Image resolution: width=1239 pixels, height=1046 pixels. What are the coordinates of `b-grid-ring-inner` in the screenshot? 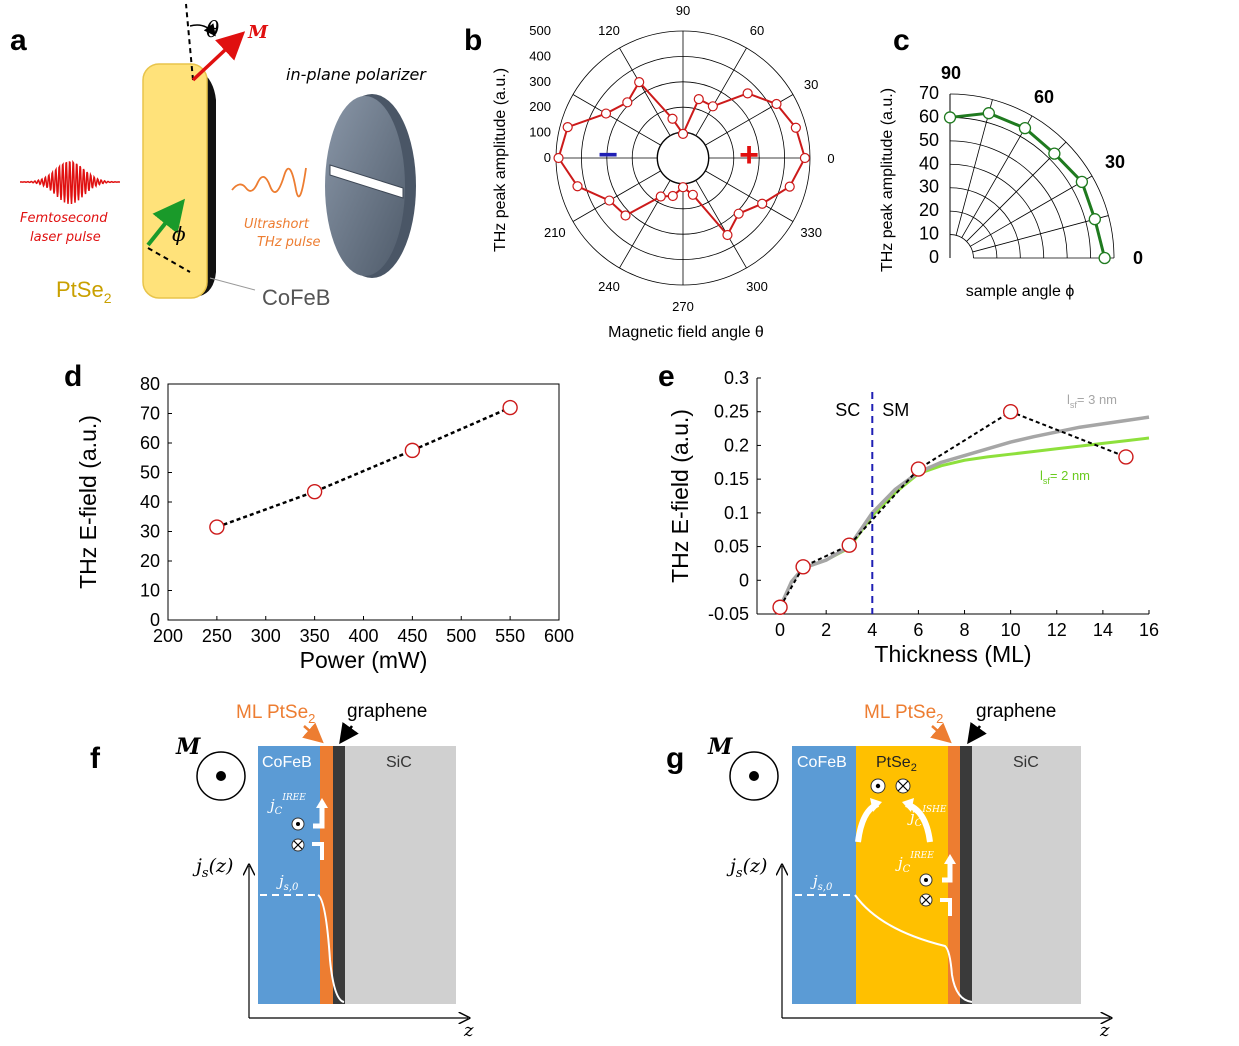 It's located at (683, 158).